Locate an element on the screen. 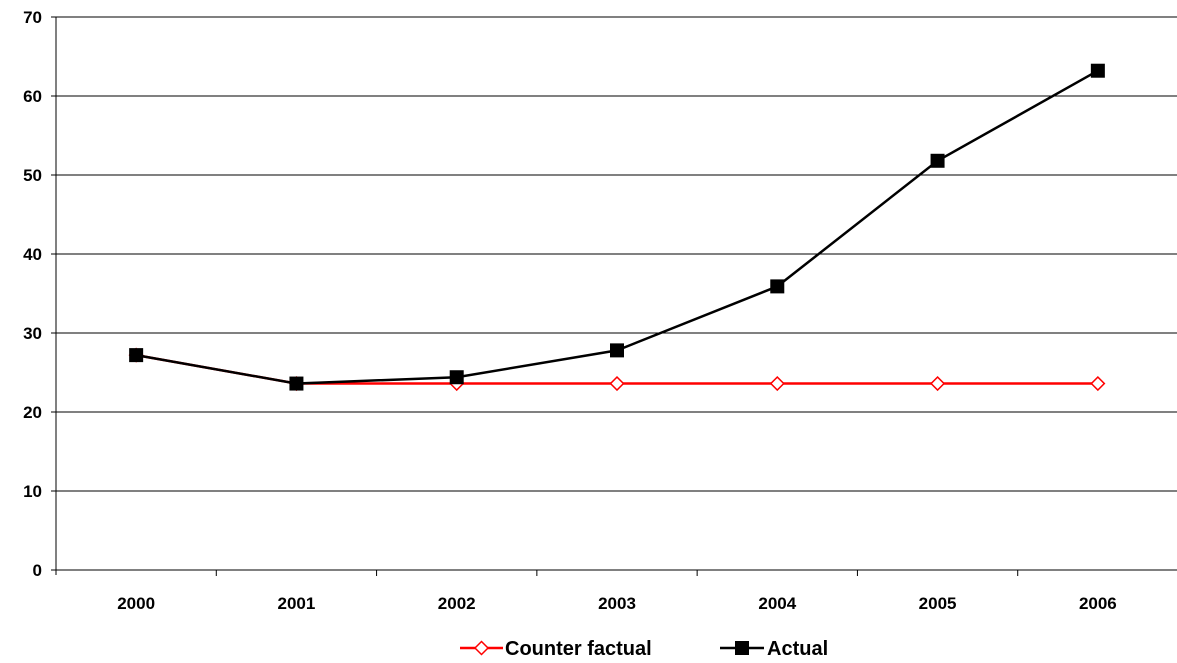 The image size is (1177, 663). x-tick-label: 2006 is located at coordinates (1098, 603).